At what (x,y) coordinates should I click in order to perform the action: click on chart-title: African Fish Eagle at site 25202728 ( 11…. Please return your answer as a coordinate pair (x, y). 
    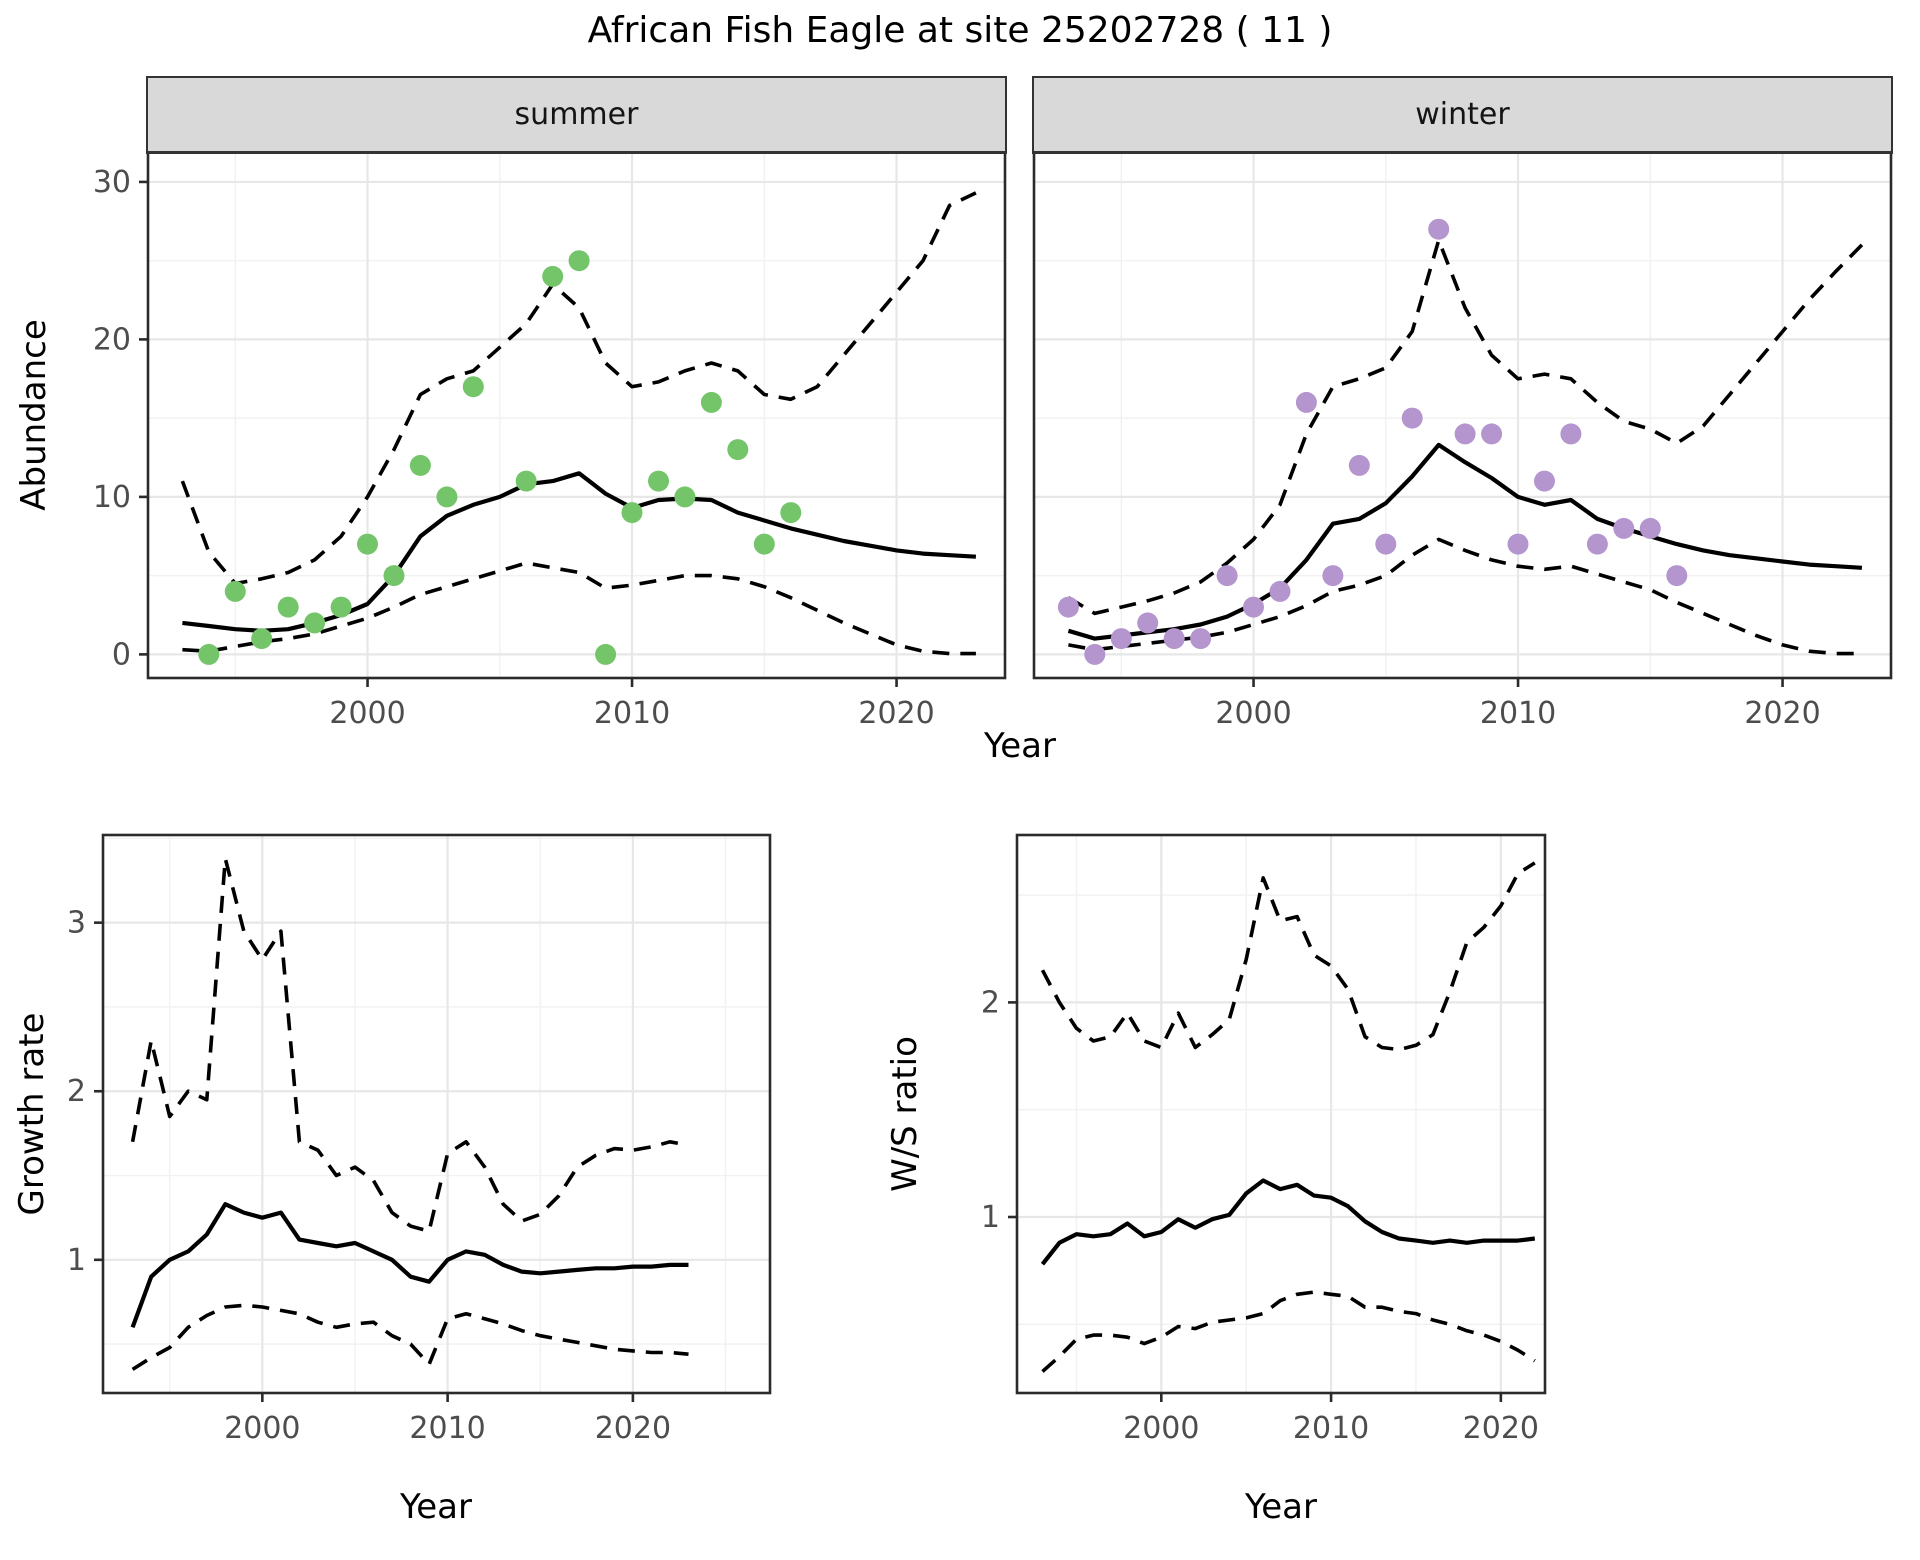
    Looking at the image, I should click on (960, 30).